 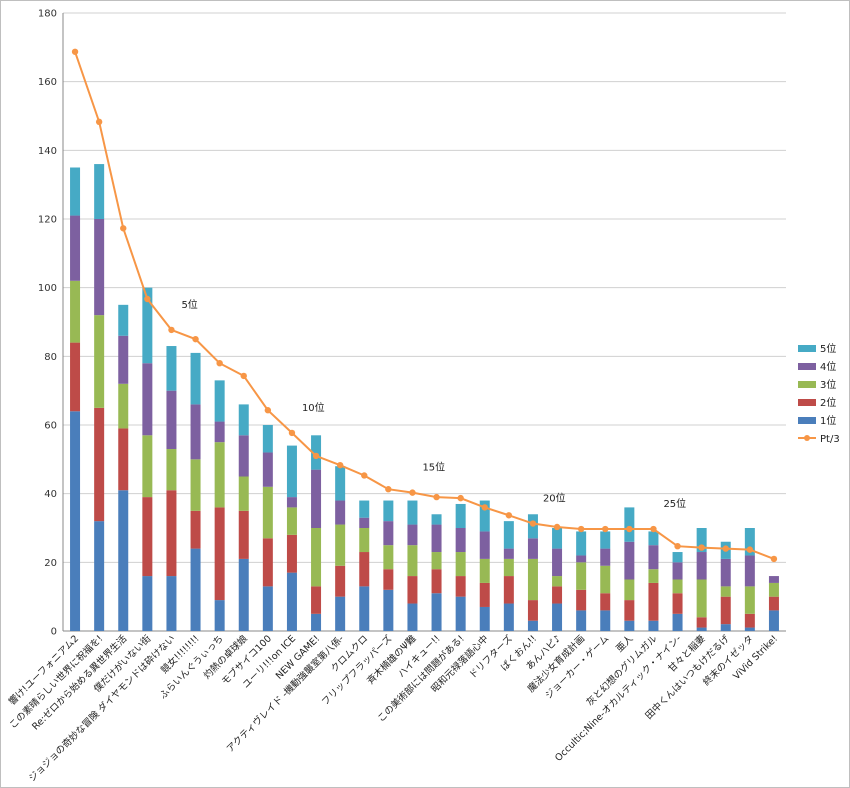 I want to click on bar-segment-rank3-cat14, so click(x=412, y=561).